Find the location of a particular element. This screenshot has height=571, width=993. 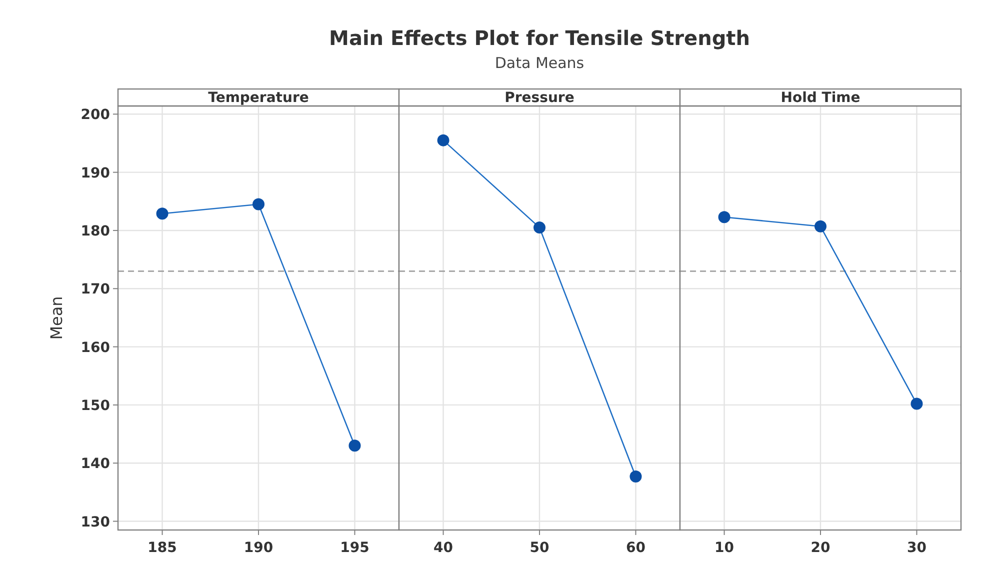

x-tick-label: 20 is located at coordinates (820, 548).